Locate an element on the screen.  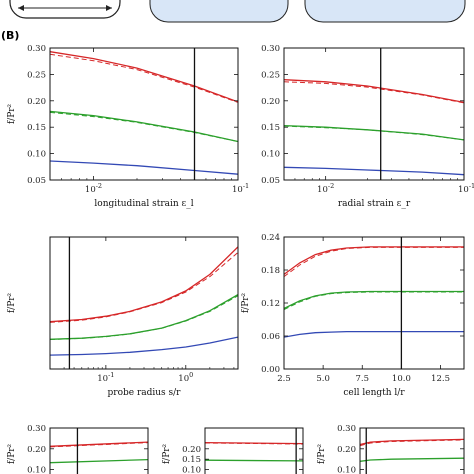
x-axis-label: probe radius s/r is located at coordinates (145, 393).